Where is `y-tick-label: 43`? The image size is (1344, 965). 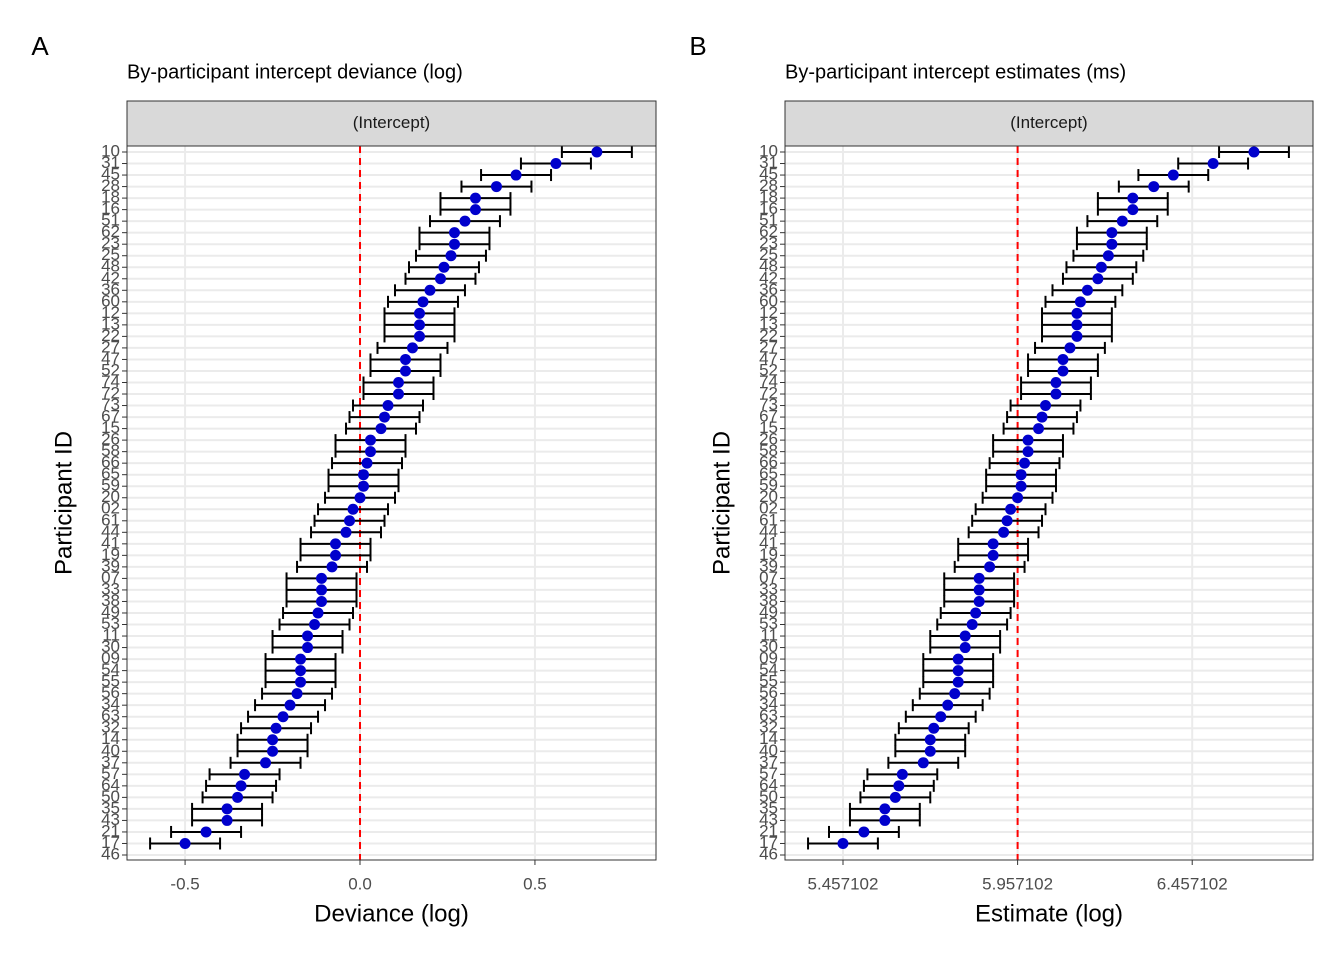 y-tick-label: 43 is located at coordinates (768, 819).